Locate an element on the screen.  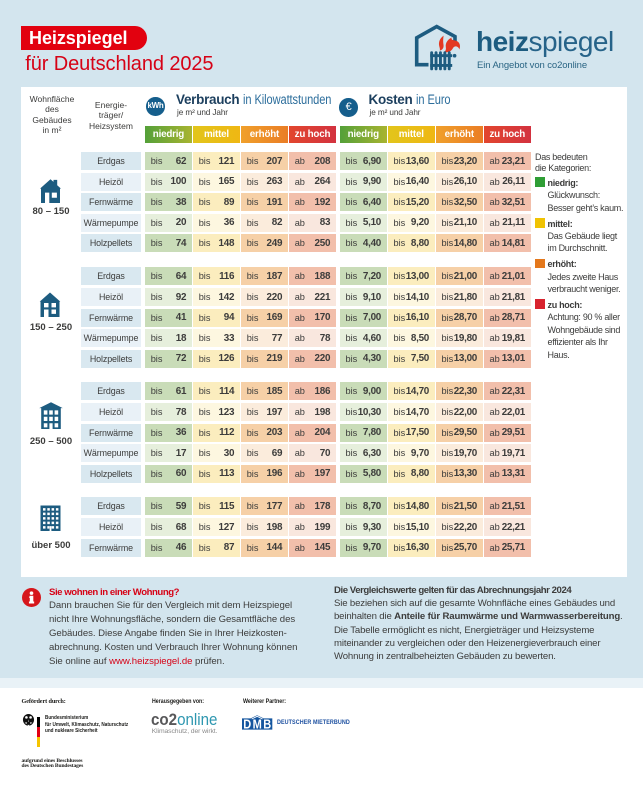
svg-text: DMB is located at coordinates (257, 723).